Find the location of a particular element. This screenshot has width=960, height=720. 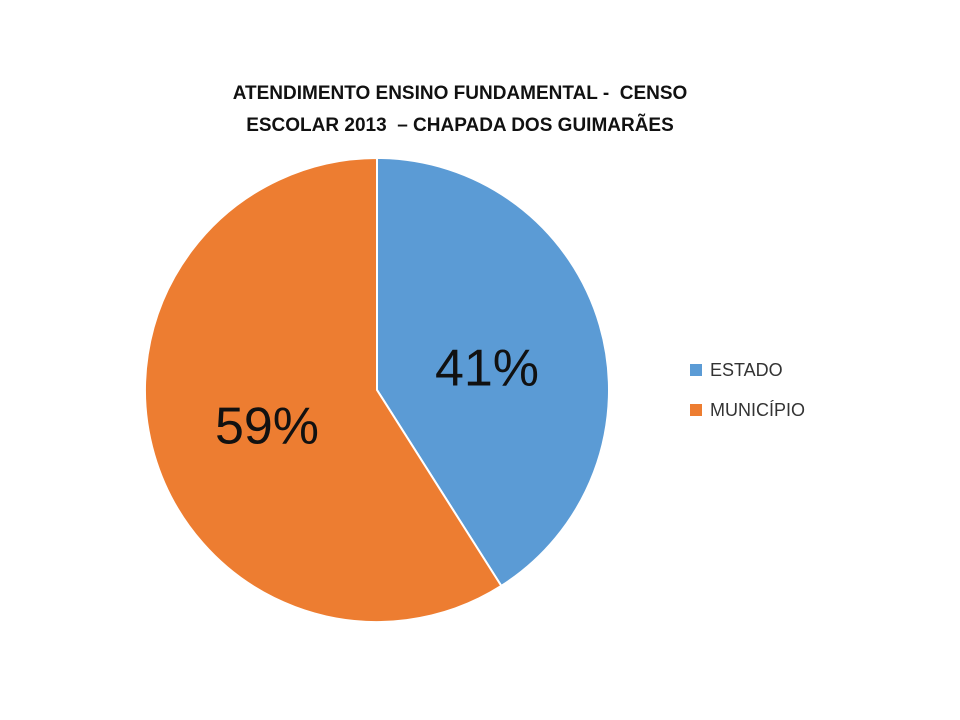

legend-item-municipio: MUNICÍPIO is located at coordinates (747, 410).